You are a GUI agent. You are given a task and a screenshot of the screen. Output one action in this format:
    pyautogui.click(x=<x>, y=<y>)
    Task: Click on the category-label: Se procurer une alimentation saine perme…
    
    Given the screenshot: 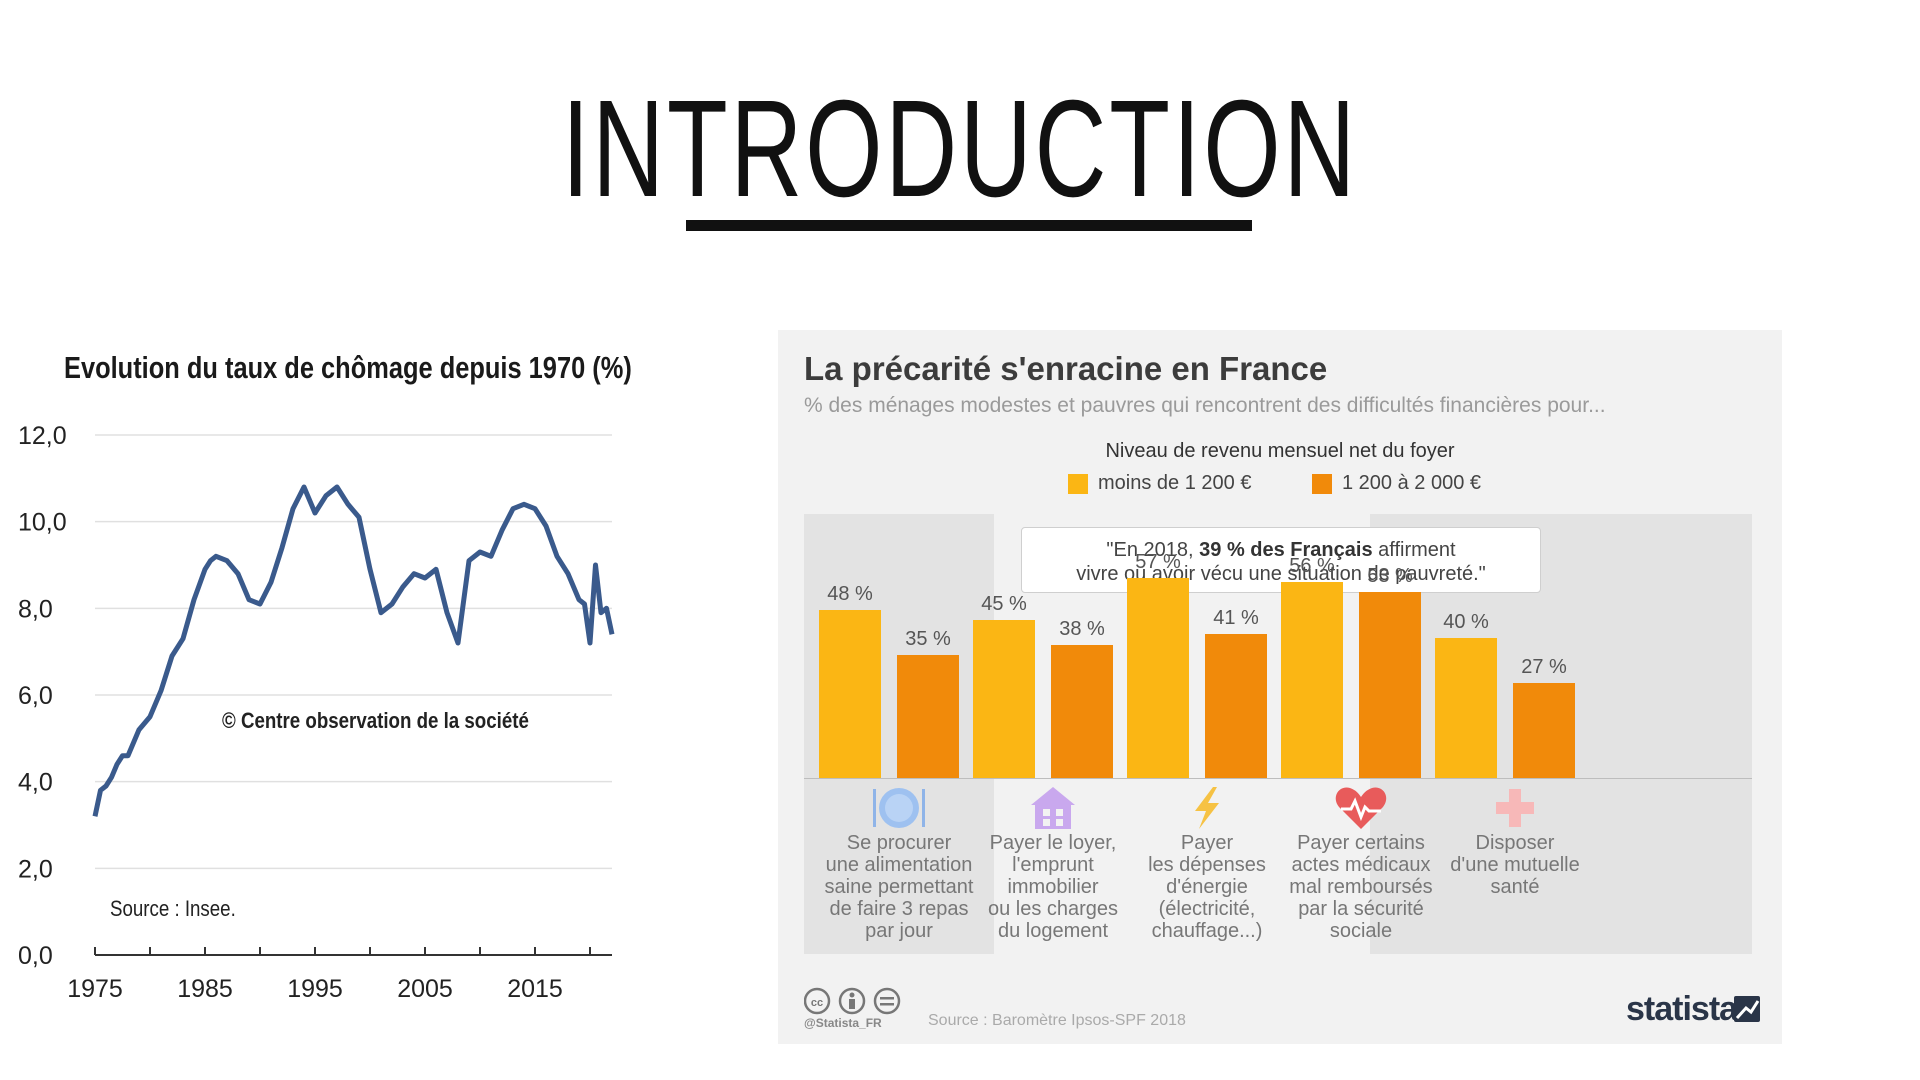 What is the action you would take?
    pyautogui.click(x=899, y=887)
    